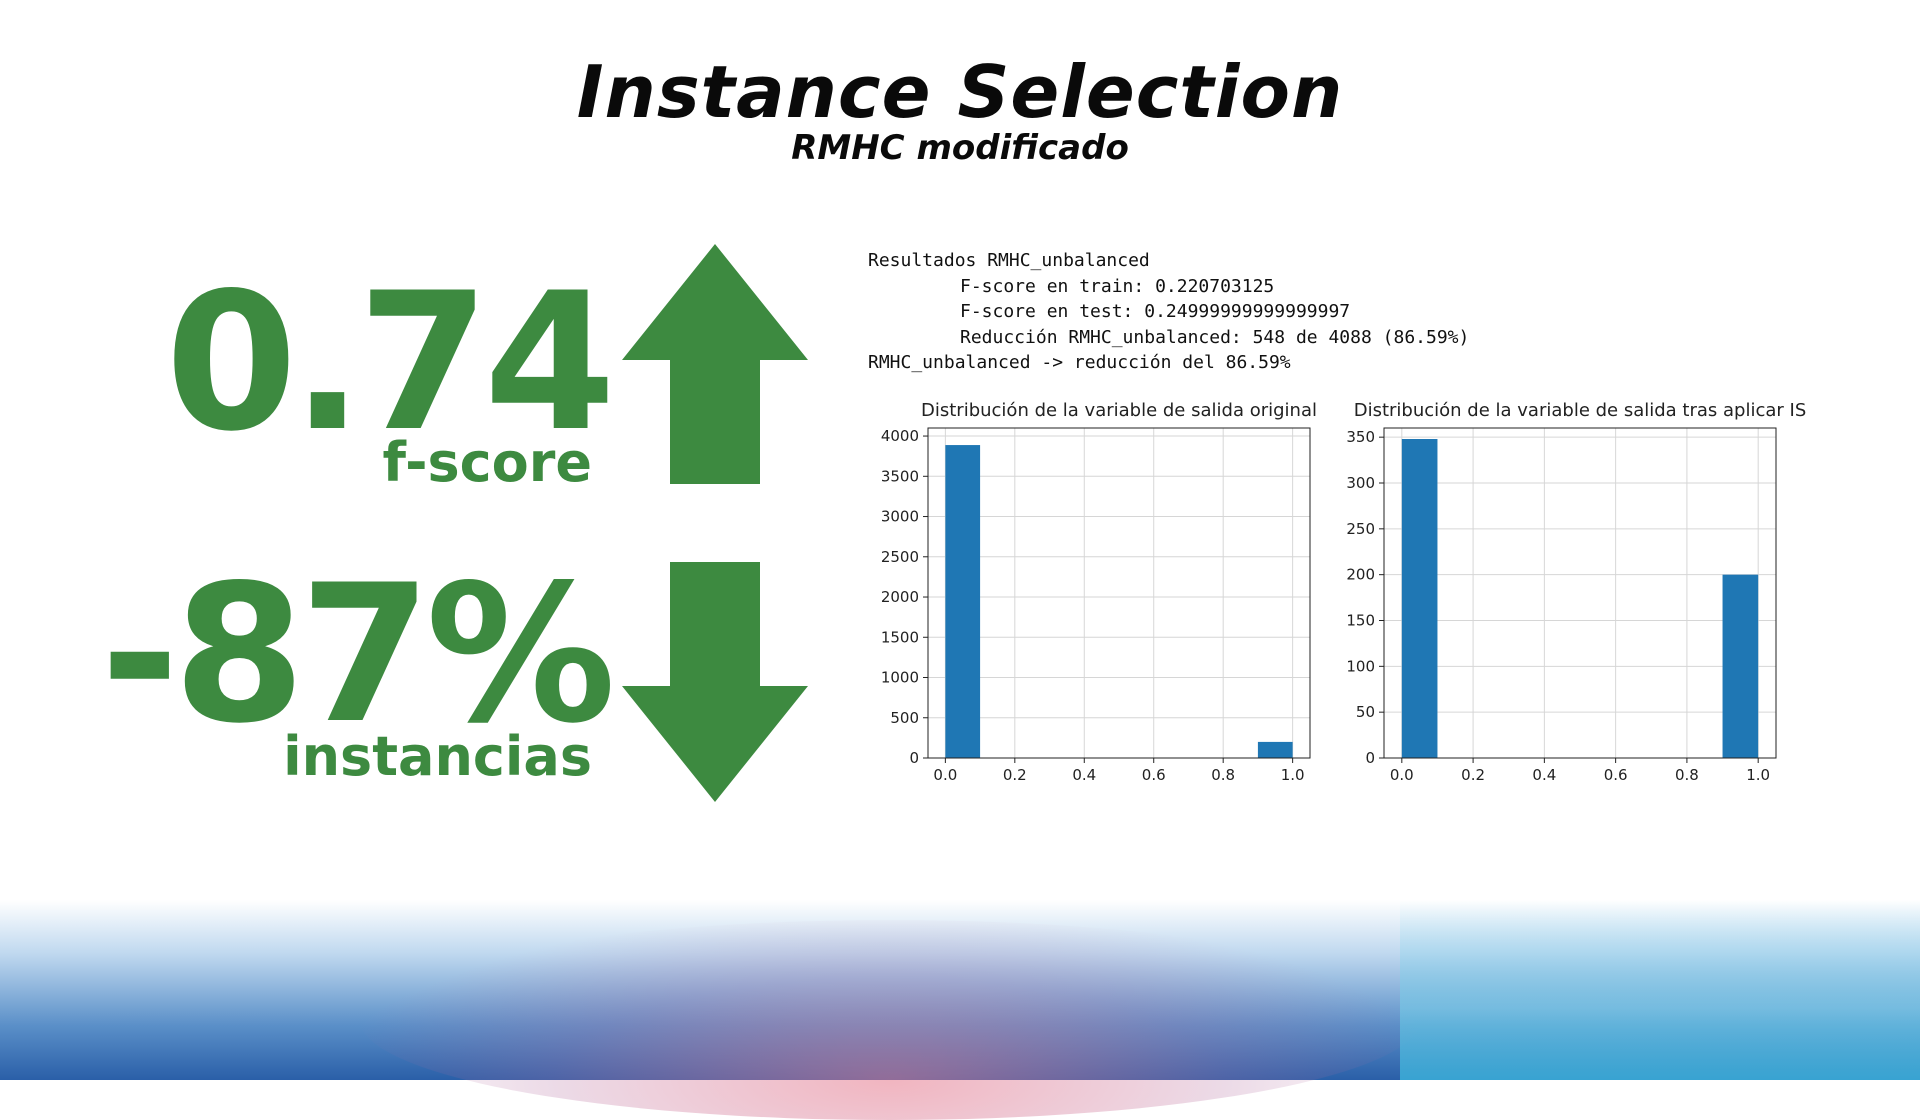 This screenshot has height=1120, width=1920. Describe the element at coordinates (1360, 483) in the screenshot. I see `y-tick-label: 300` at that location.